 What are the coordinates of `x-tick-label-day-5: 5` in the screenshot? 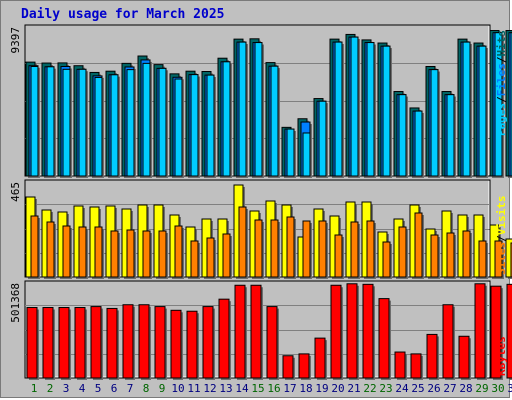 It's located at (98, 388).